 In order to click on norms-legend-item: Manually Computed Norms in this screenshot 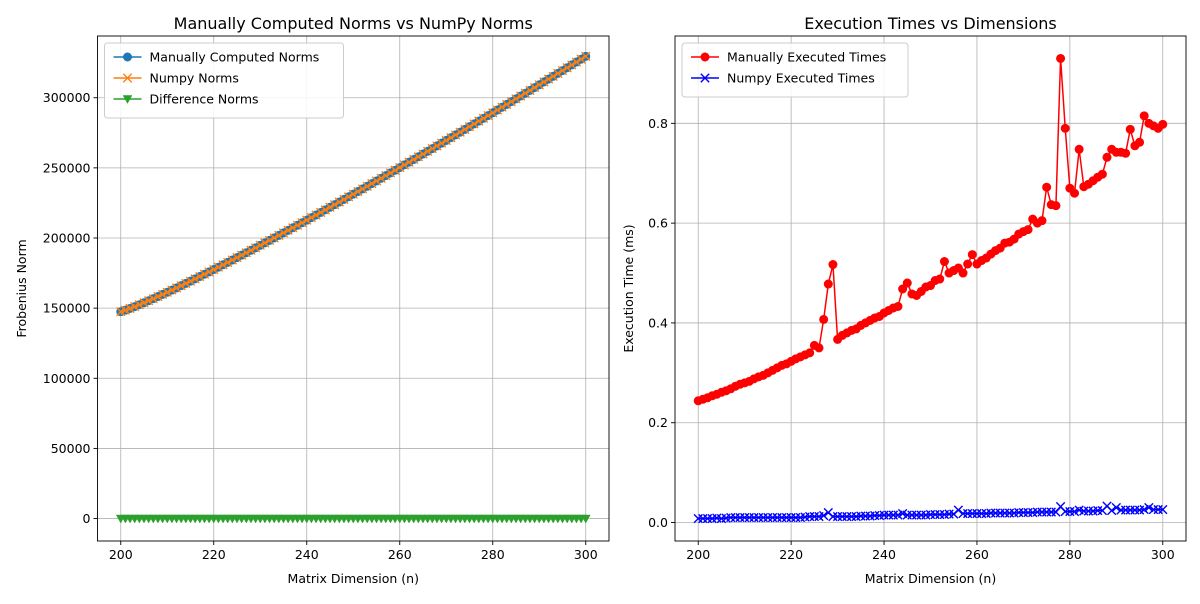, I will do `click(216, 57)`.